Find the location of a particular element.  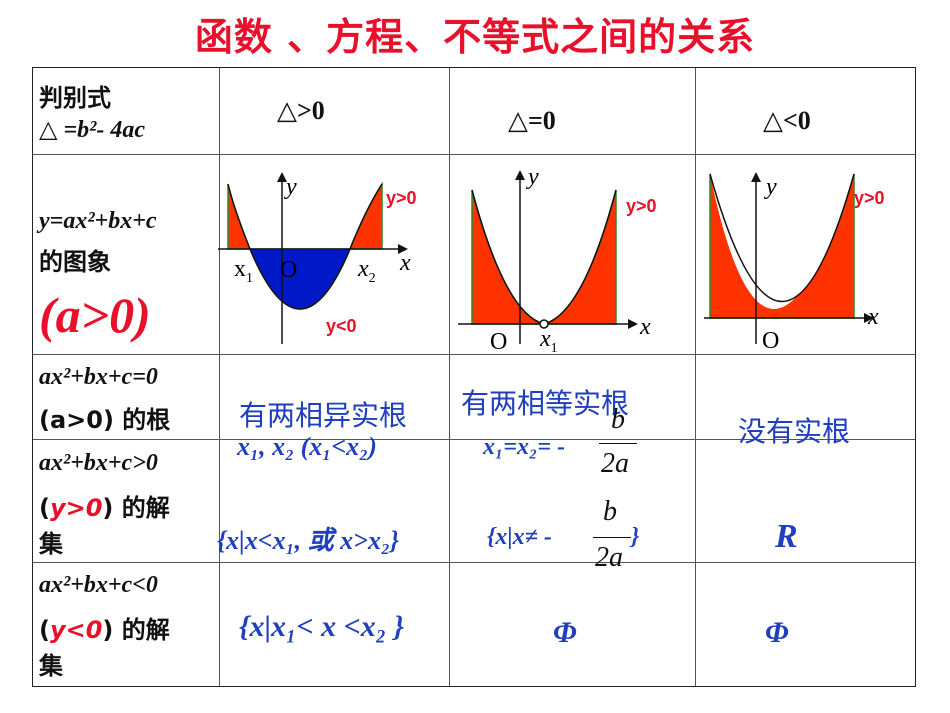

gt-col3-solution: R is located at coordinates (786, 536).